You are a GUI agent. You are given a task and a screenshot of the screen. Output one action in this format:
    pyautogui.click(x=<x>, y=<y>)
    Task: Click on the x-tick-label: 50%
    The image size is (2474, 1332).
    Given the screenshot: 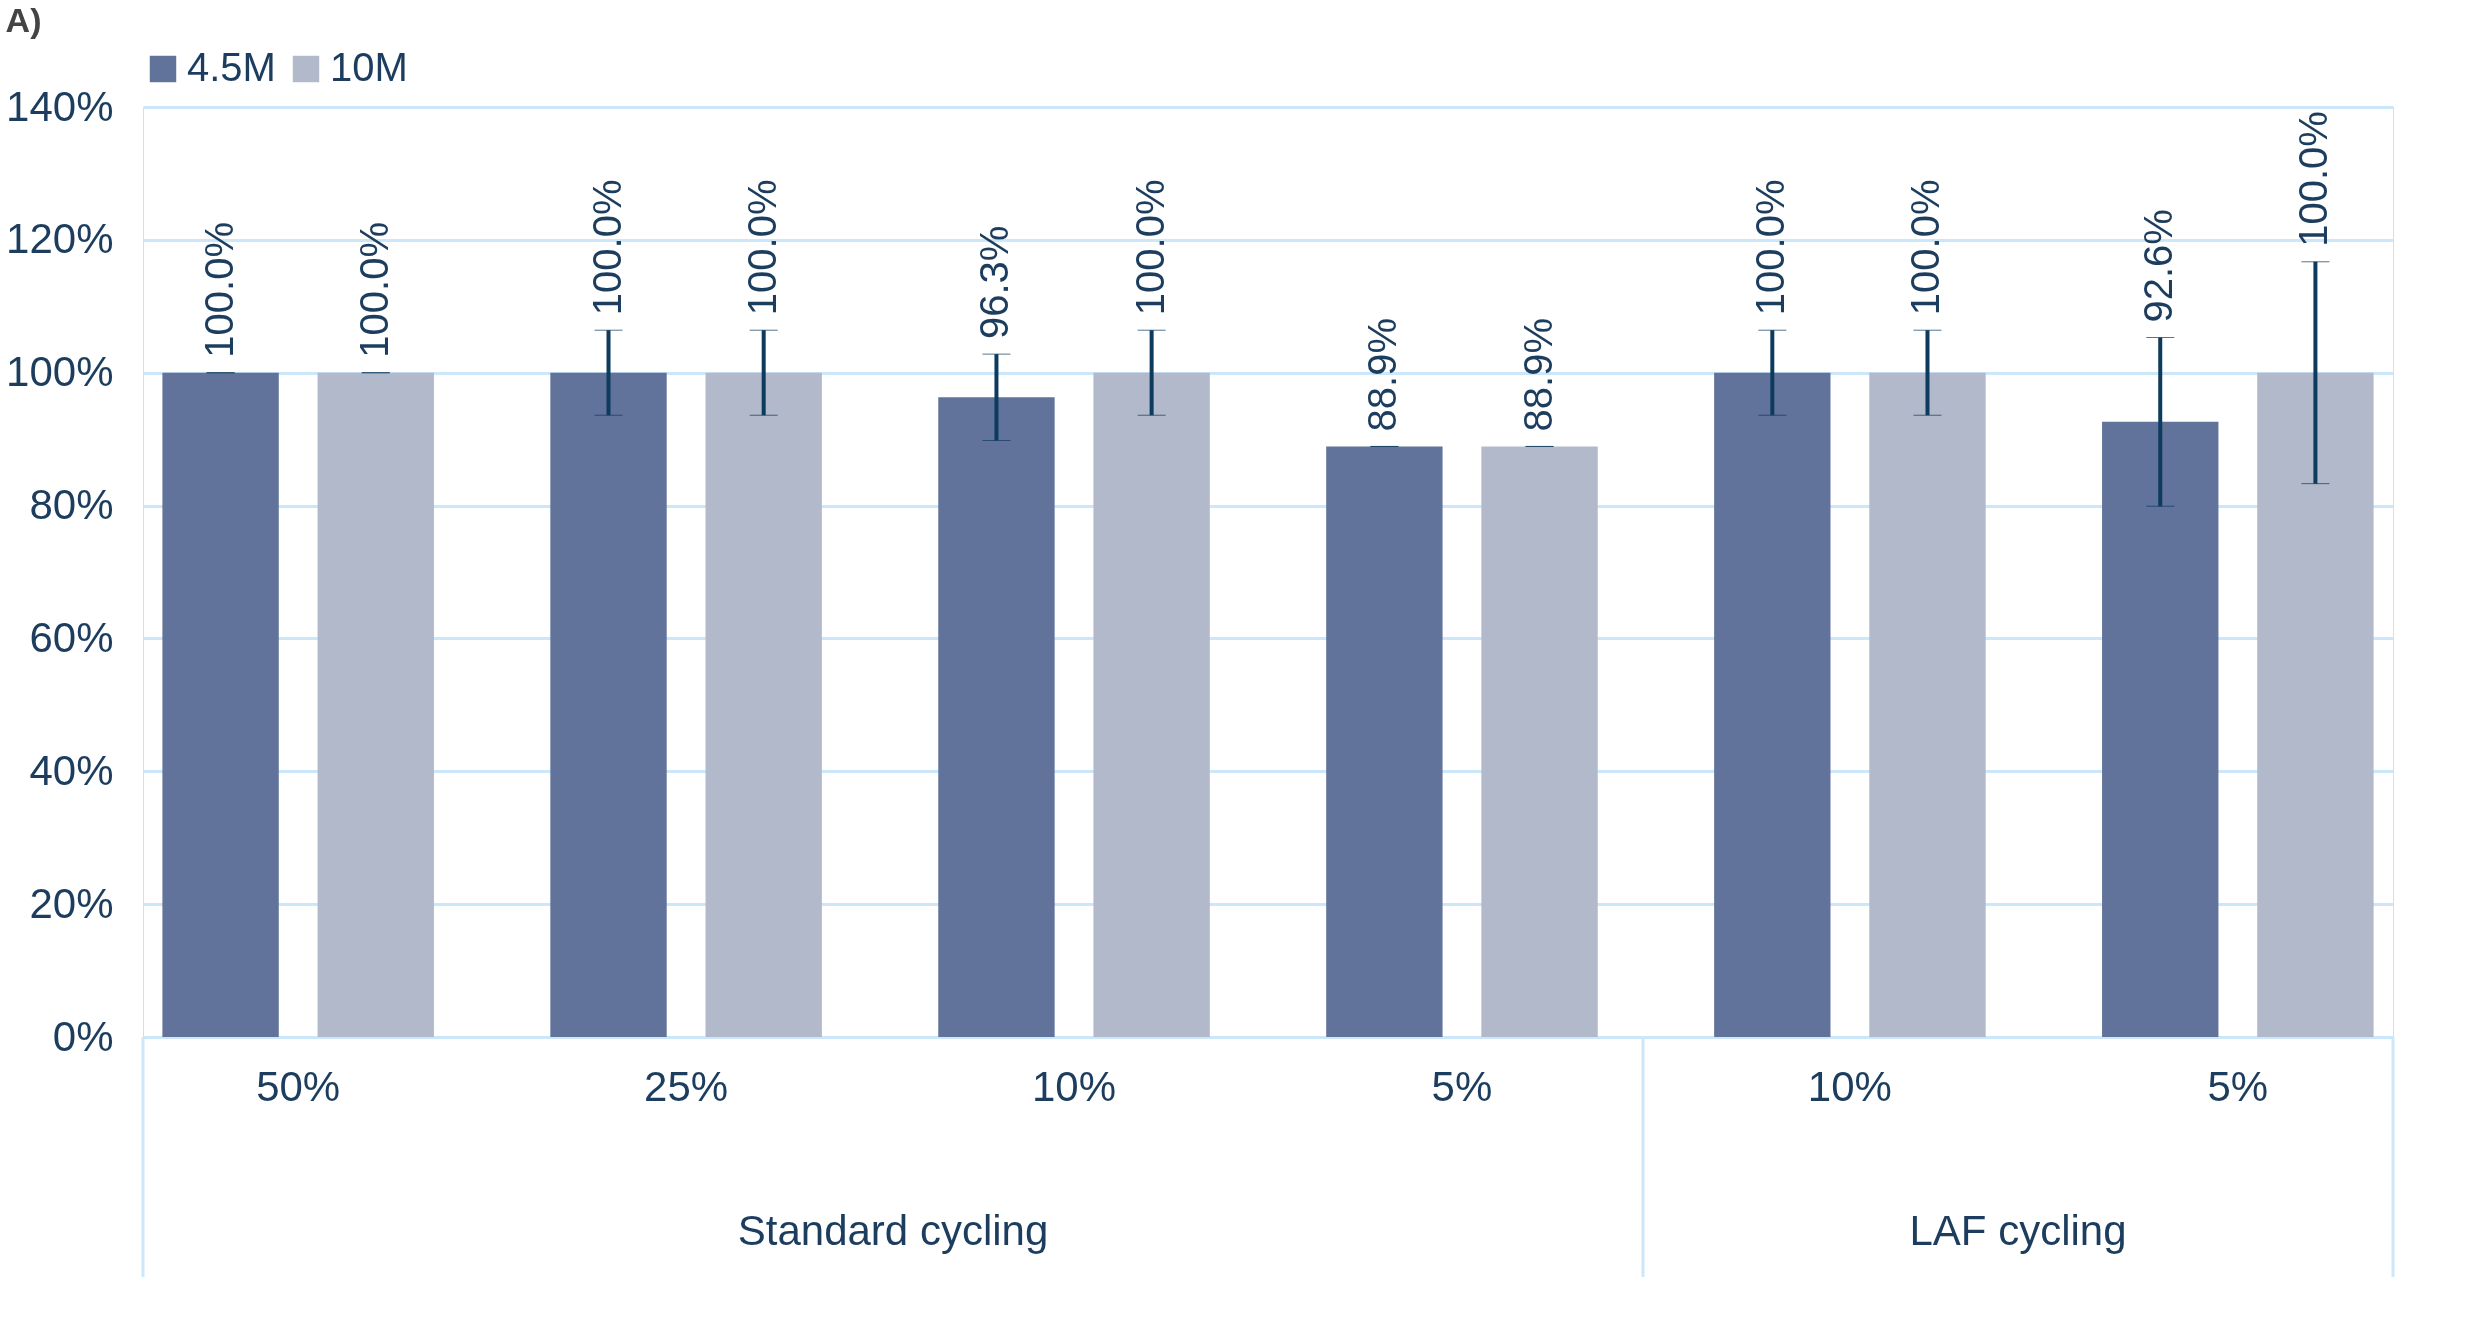 What is the action you would take?
    pyautogui.click(x=298, y=1086)
    